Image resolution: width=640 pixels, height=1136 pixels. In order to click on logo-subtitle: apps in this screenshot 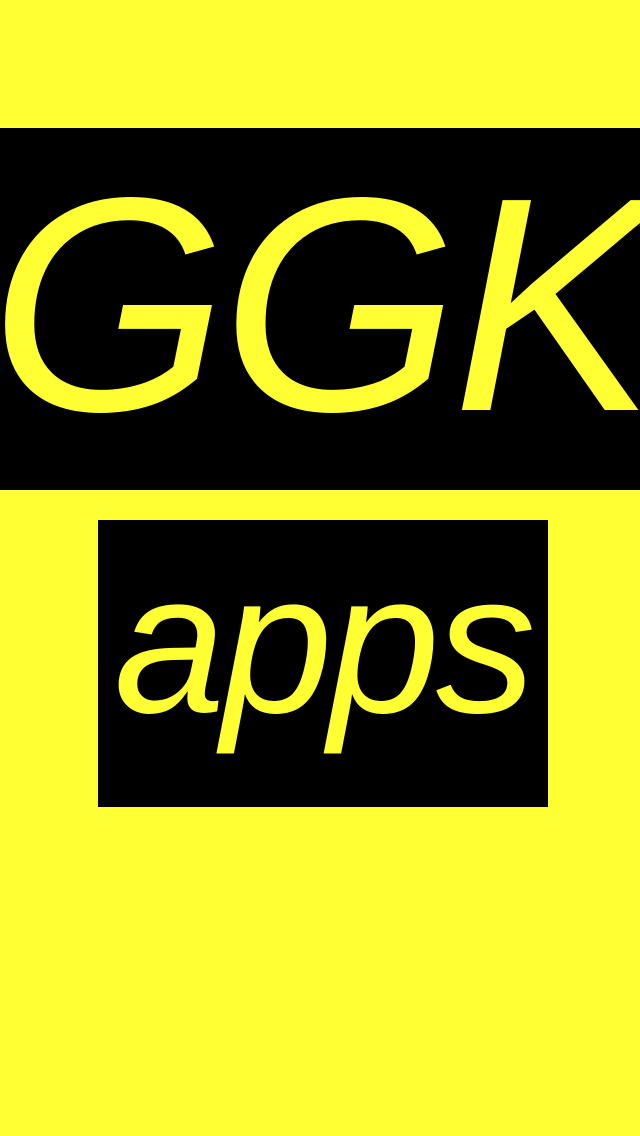, I will do `click(325, 643)`.